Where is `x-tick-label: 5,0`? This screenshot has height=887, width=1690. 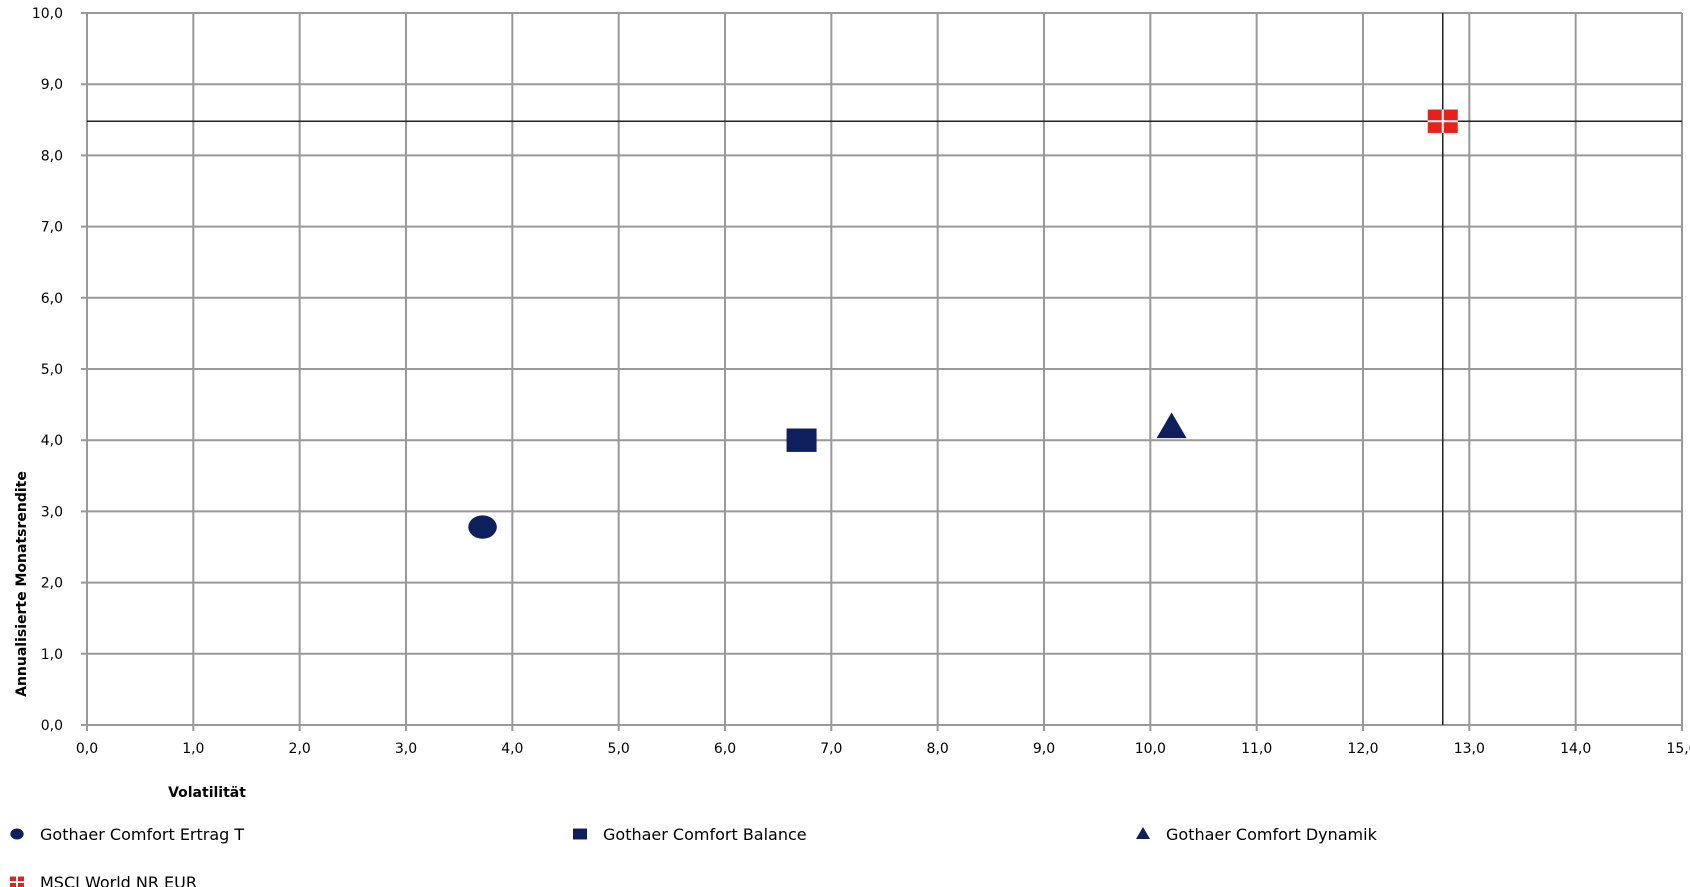
x-tick-label: 5,0 is located at coordinates (619, 749).